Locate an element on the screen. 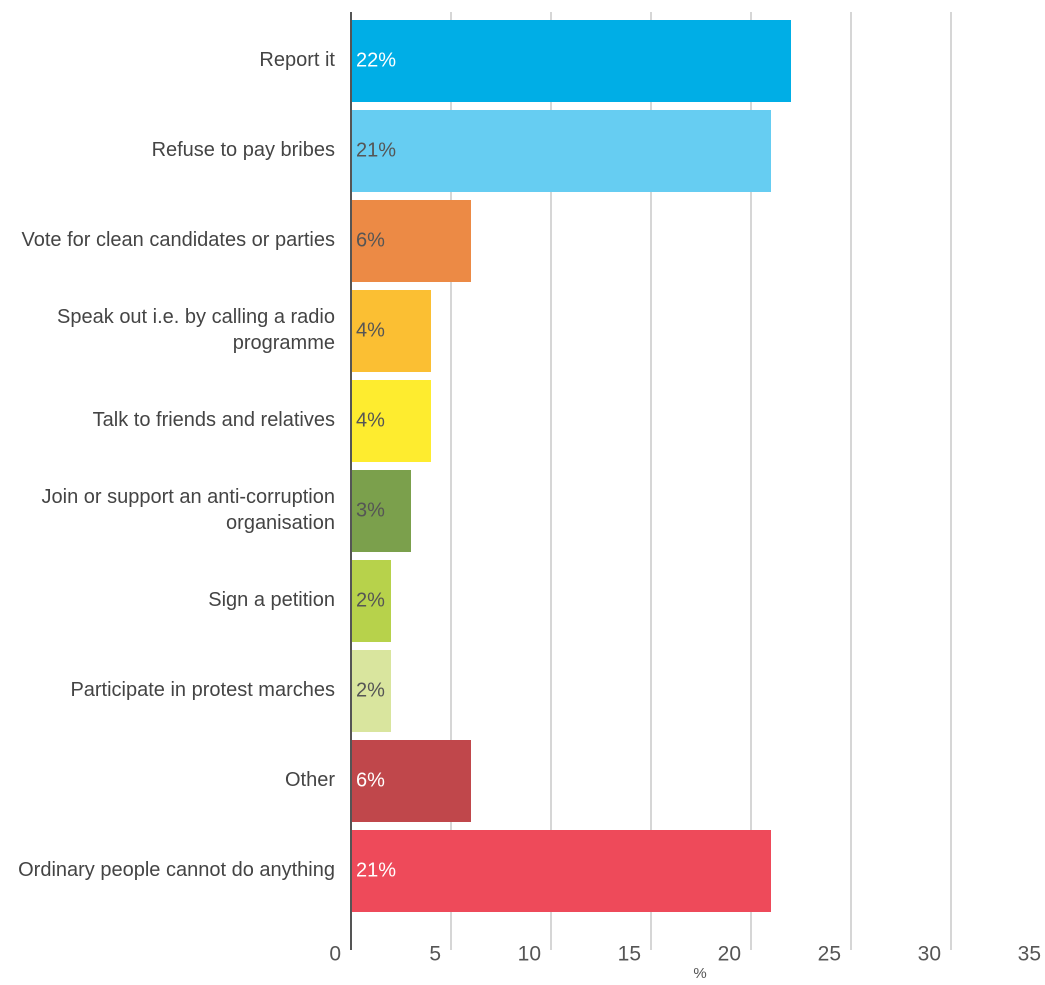  x-axis-title: % is located at coordinates (699, 973).